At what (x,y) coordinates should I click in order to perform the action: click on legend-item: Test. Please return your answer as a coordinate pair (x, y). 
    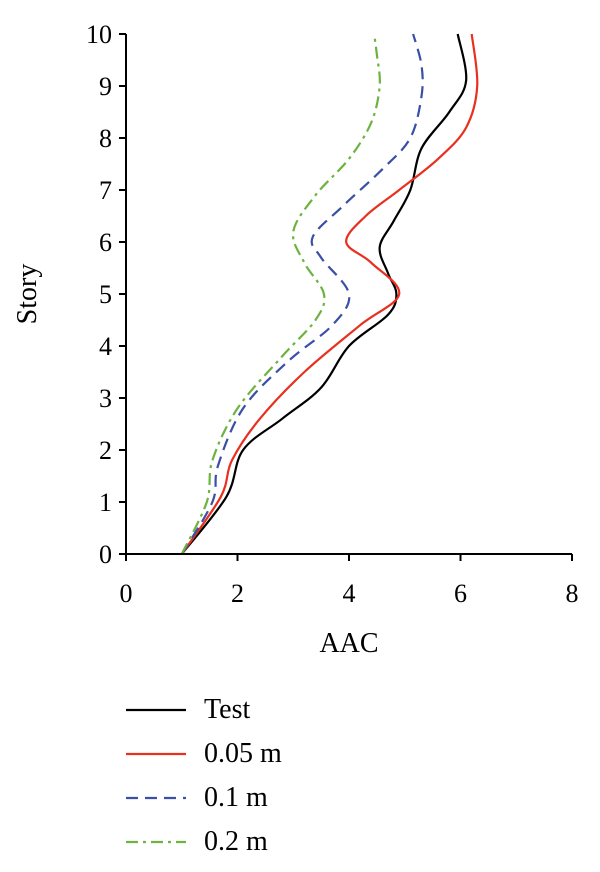
    Looking at the image, I should click on (204, 710).